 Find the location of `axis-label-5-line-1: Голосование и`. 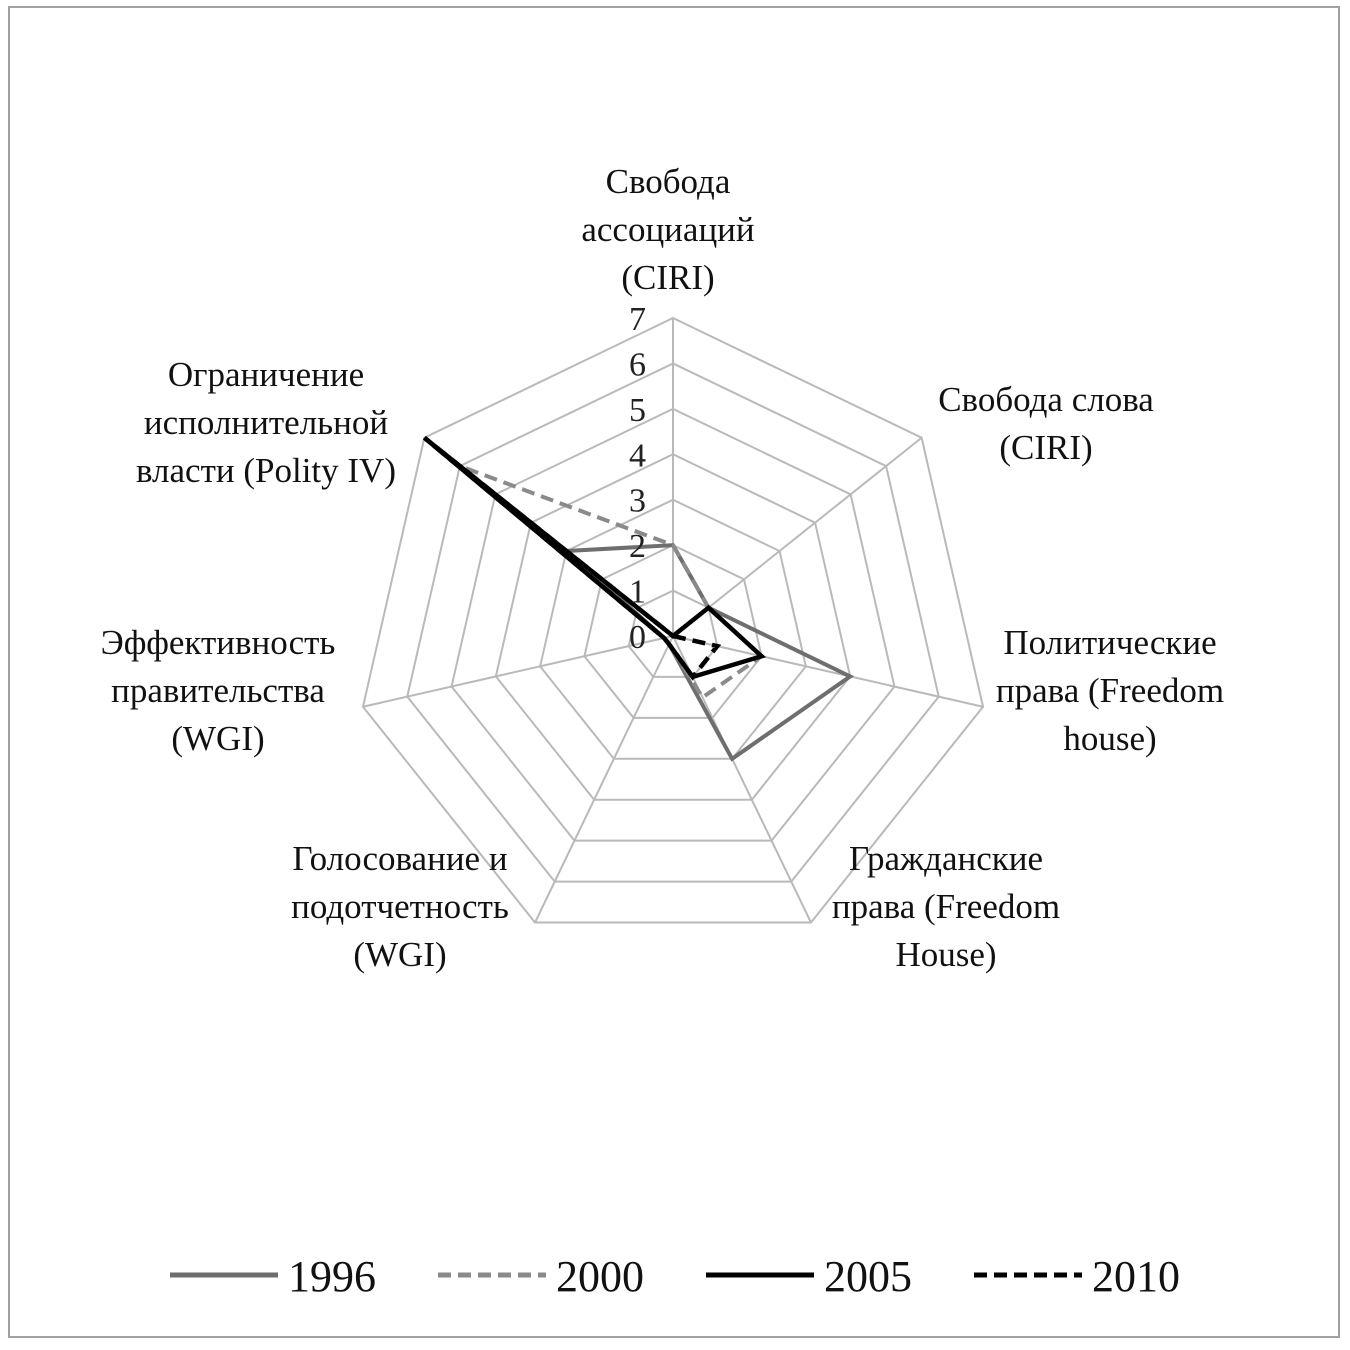

axis-label-5-line-1: Голосование и is located at coordinates (399, 858).